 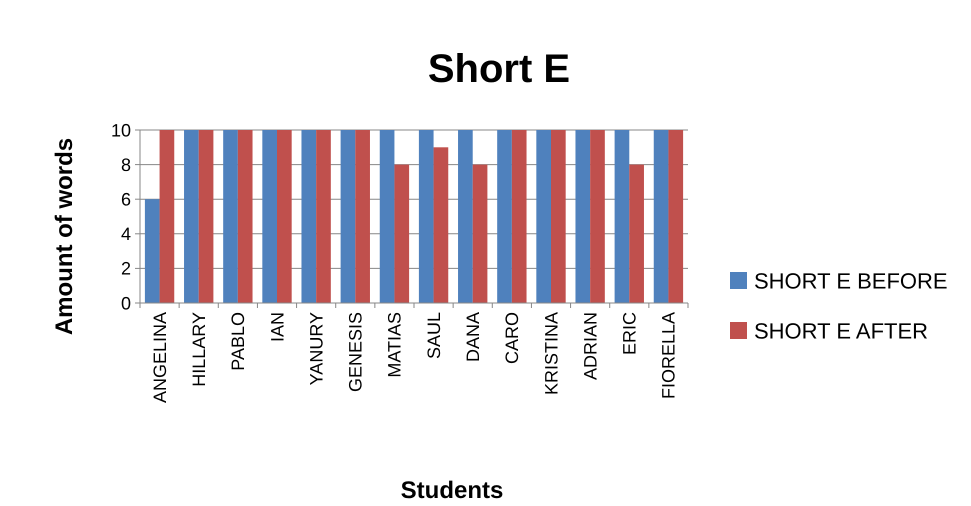 What do you see at coordinates (630, 334) in the screenshot?
I see `x-tick-label: ERIC` at bounding box center [630, 334].